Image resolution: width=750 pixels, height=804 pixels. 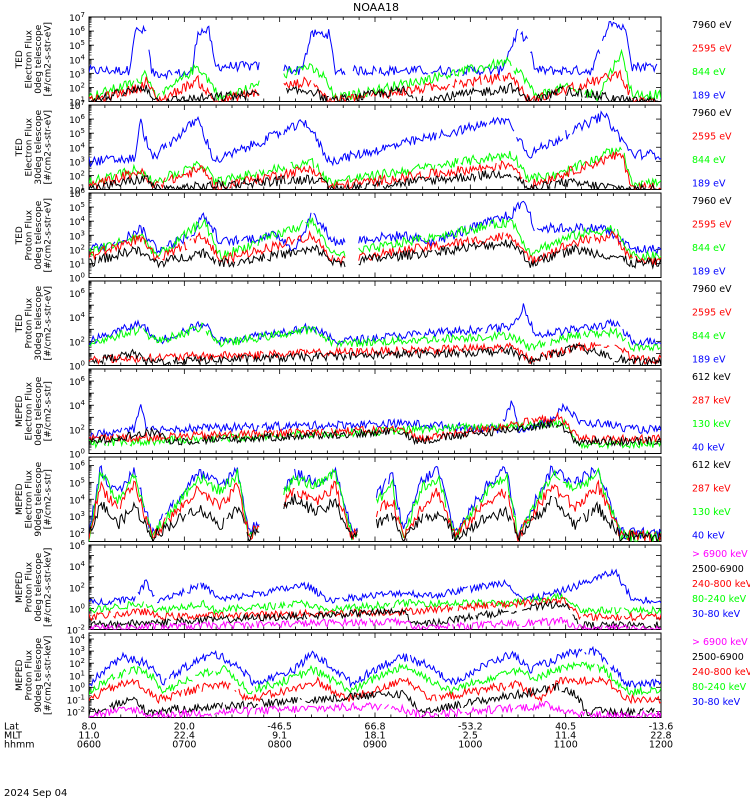 I want to click on footer-hhmm-value: 0900, so click(x=375, y=745).